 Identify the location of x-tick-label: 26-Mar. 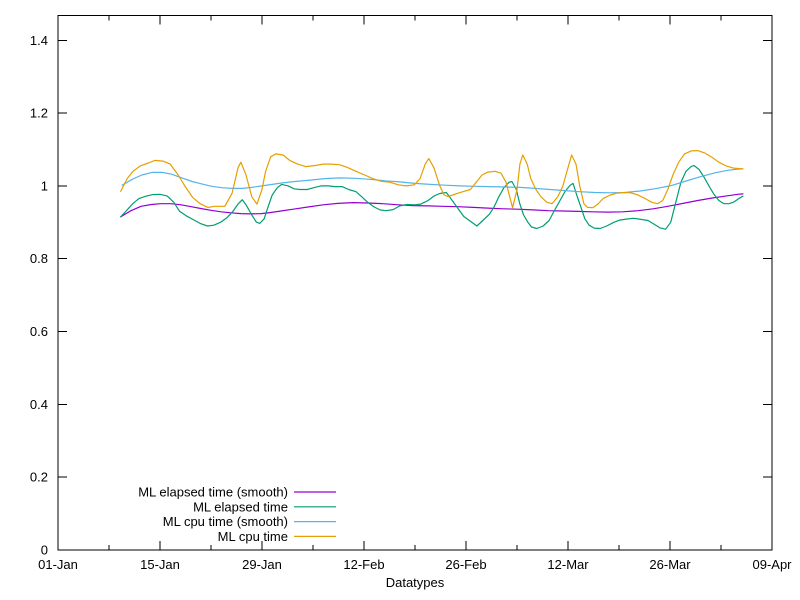
(670, 564).